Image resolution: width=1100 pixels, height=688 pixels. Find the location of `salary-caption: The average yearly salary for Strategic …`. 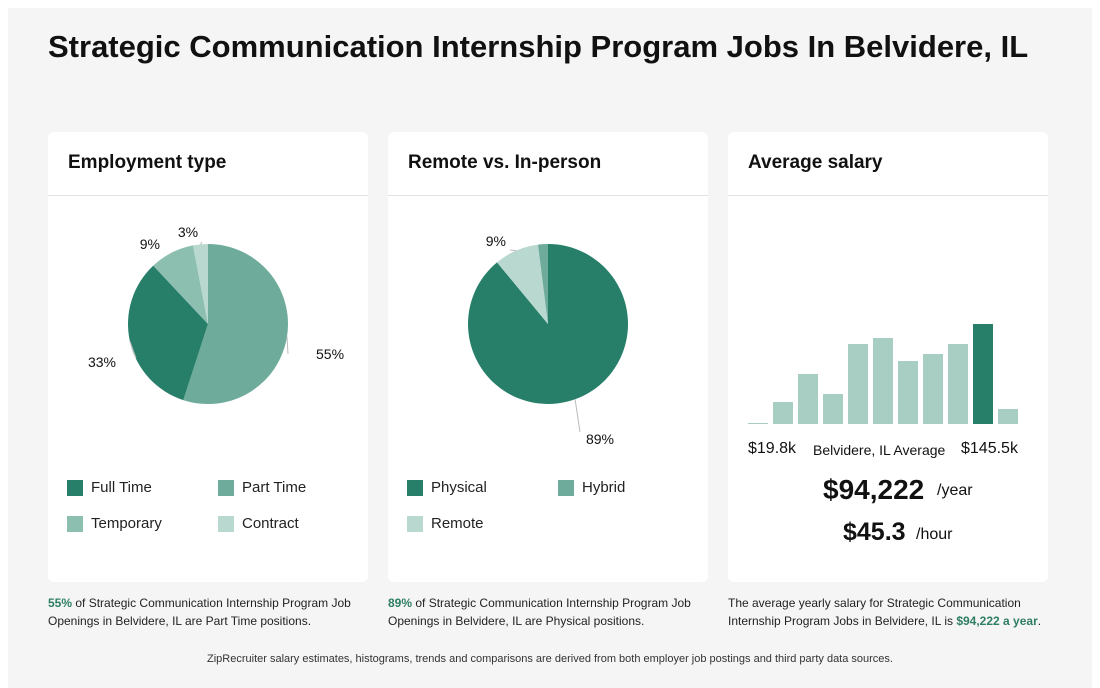

salary-caption: The average yearly salary for Strategic … is located at coordinates (893, 612).